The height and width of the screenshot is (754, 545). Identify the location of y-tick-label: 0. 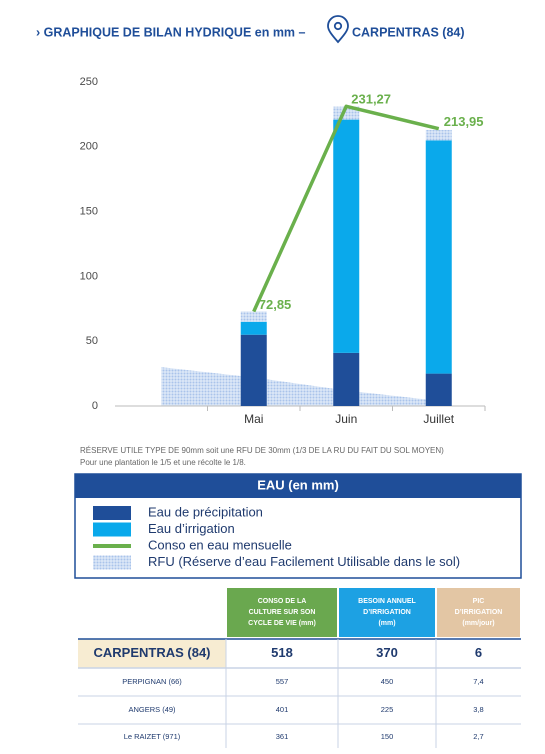
(95, 406).